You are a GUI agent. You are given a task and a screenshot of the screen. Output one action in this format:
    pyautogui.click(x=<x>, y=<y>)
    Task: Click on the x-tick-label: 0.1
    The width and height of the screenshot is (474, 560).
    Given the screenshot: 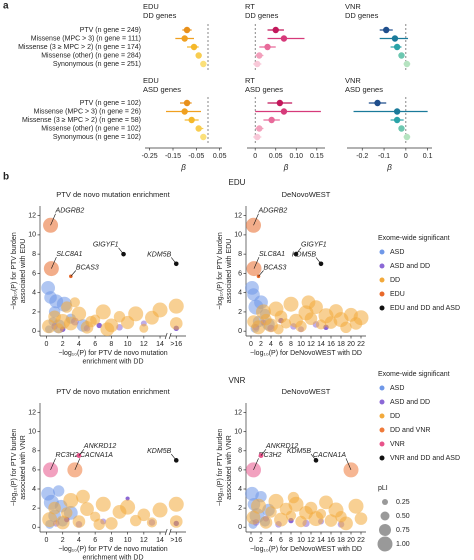 What is the action you would take?
    pyautogui.click(x=428, y=156)
    